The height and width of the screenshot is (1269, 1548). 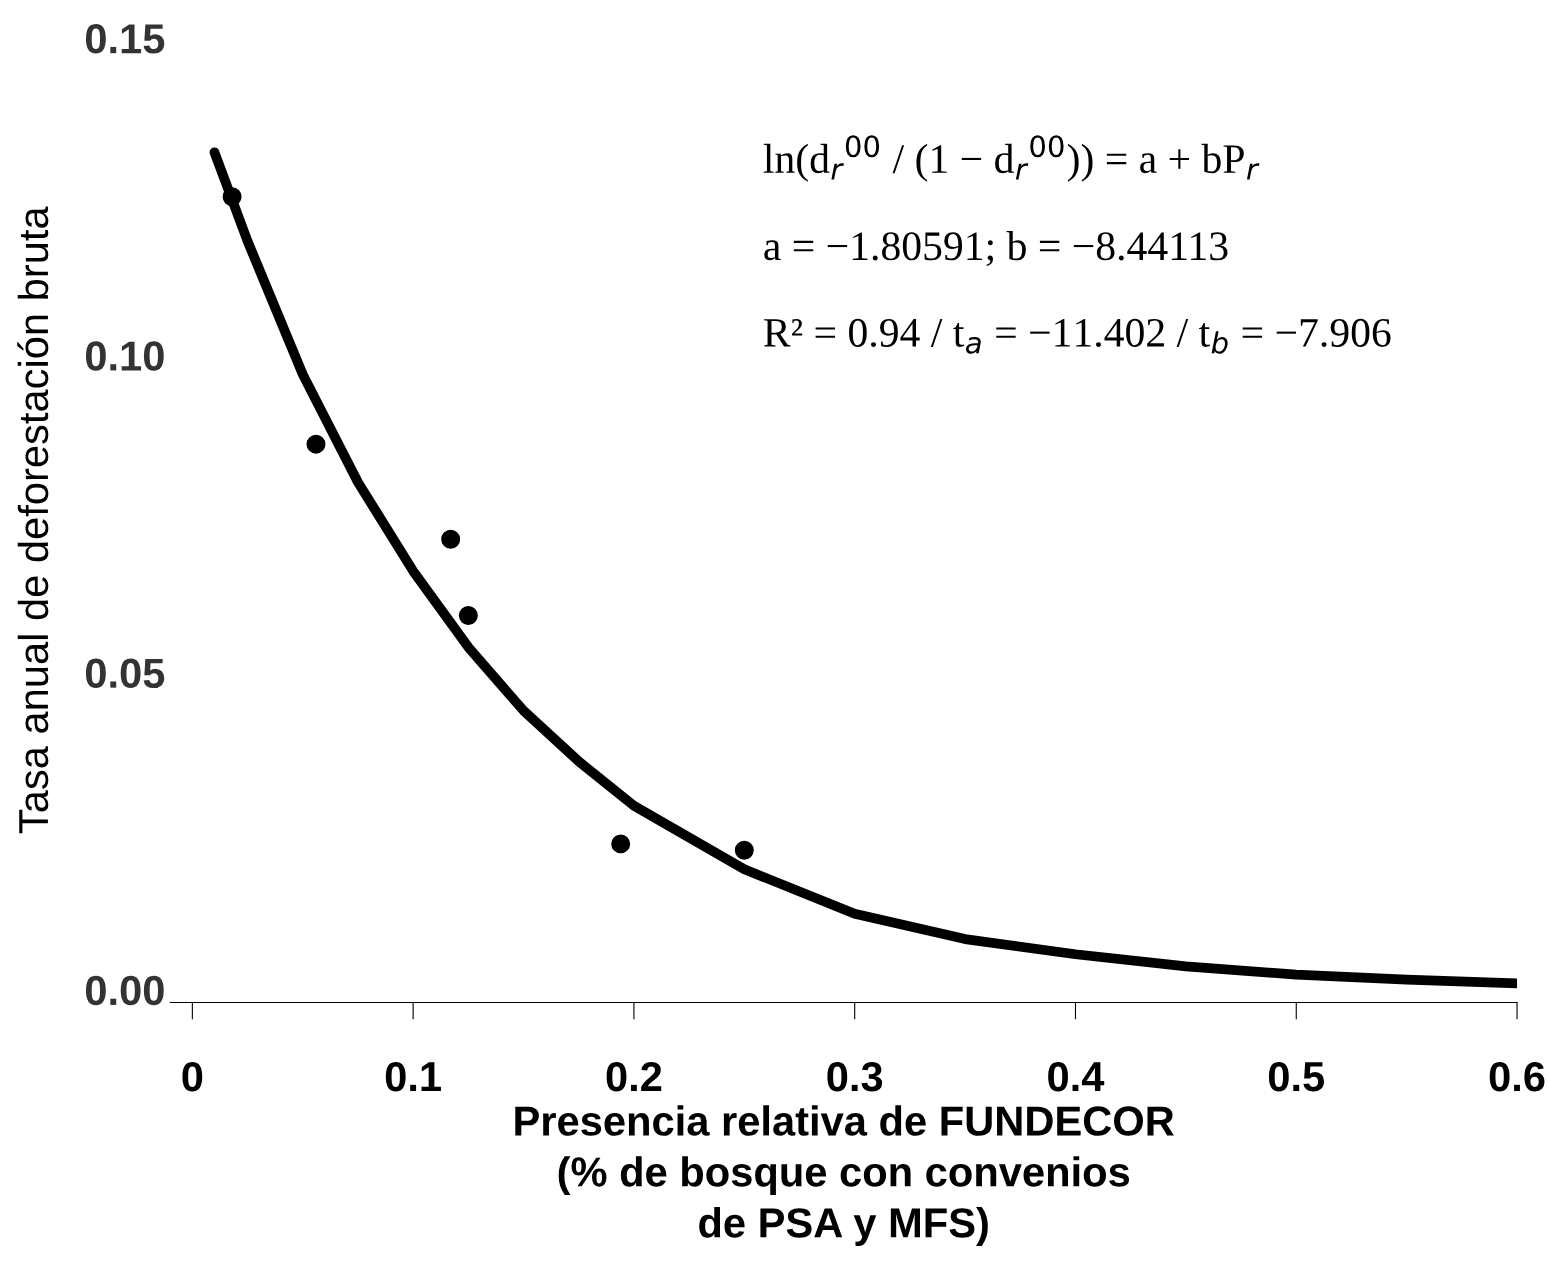 I want to click on y-tick-label: 0.10, so click(x=124, y=356).